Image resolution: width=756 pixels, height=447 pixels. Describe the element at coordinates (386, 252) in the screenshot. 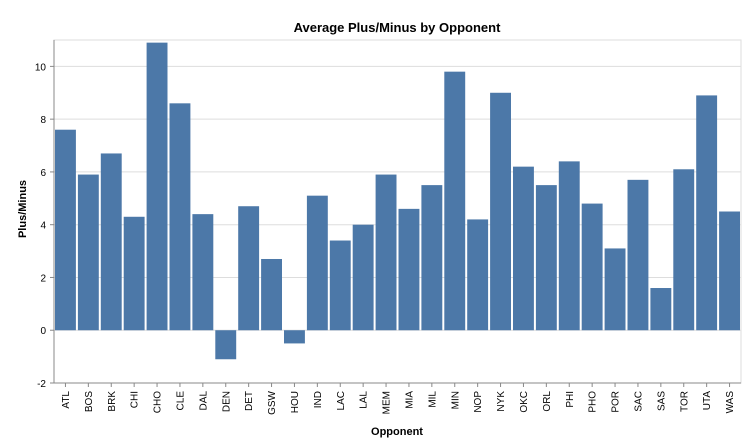

I see `bar-mem` at that location.